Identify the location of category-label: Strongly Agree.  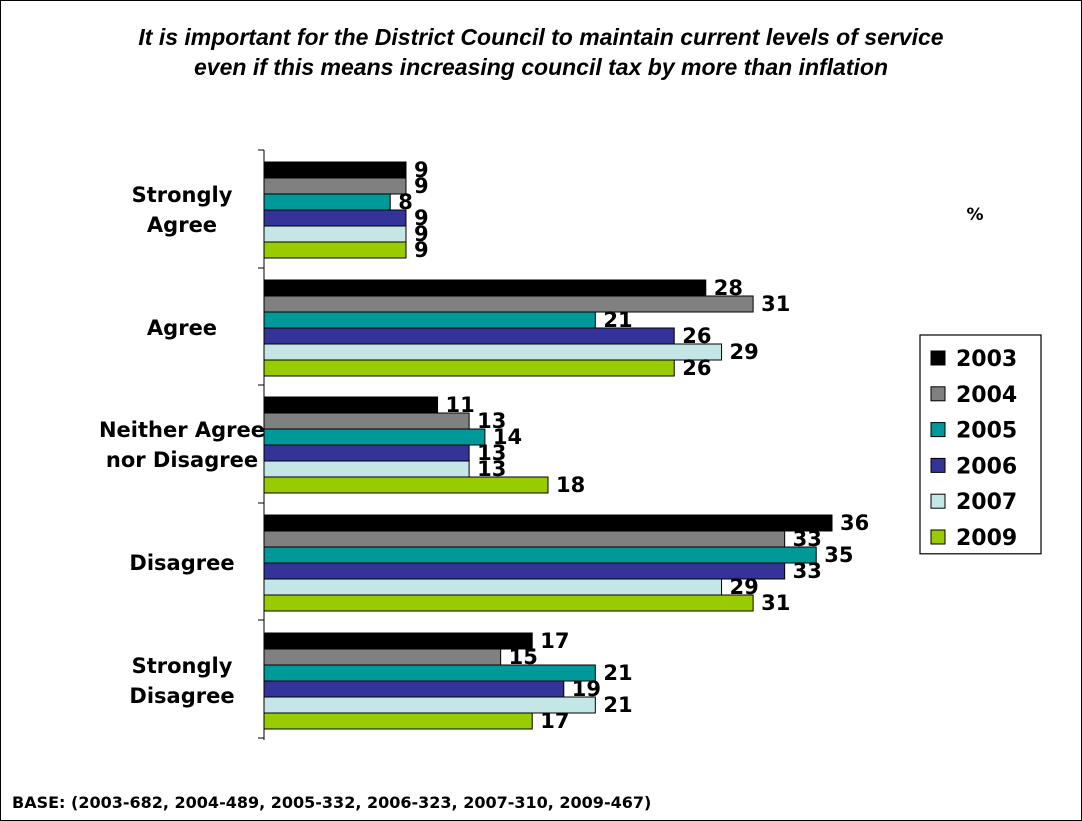
(182, 210).